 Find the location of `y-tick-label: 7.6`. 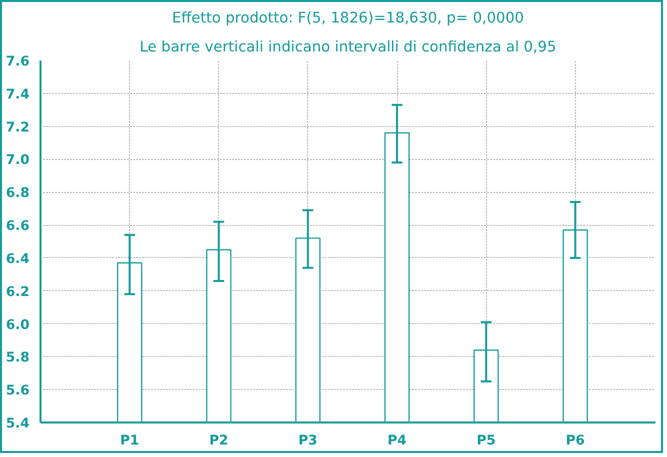

y-tick-label: 7.6 is located at coordinates (18, 62).